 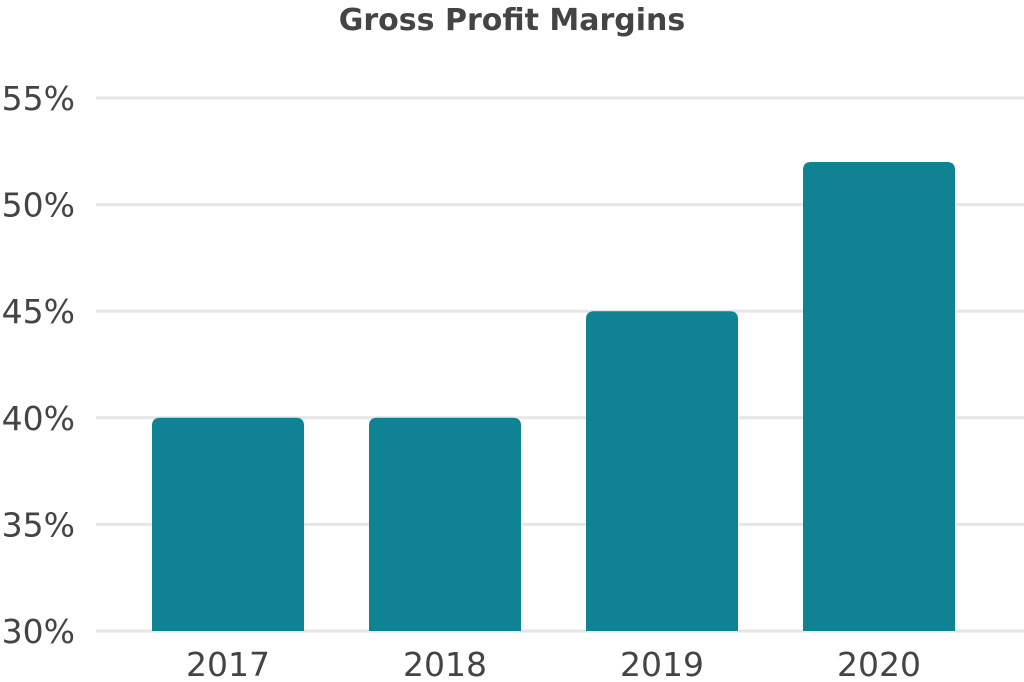 What do you see at coordinates (38, 311) in the screenshot?
I see `y-tick-label: 45%` at bounding box center [38, 311].